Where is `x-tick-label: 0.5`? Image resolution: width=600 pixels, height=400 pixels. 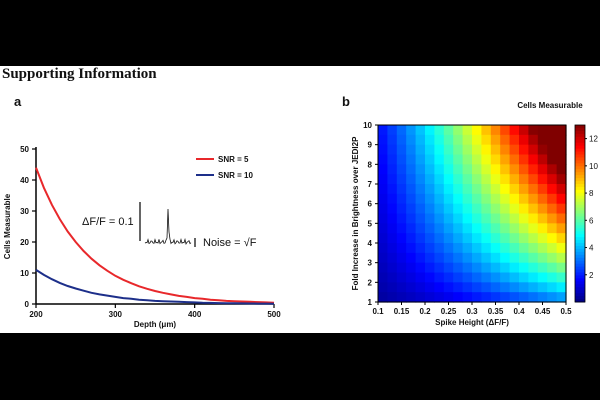
x-tick-label: 0.5 is located at coordinates (566, 311).